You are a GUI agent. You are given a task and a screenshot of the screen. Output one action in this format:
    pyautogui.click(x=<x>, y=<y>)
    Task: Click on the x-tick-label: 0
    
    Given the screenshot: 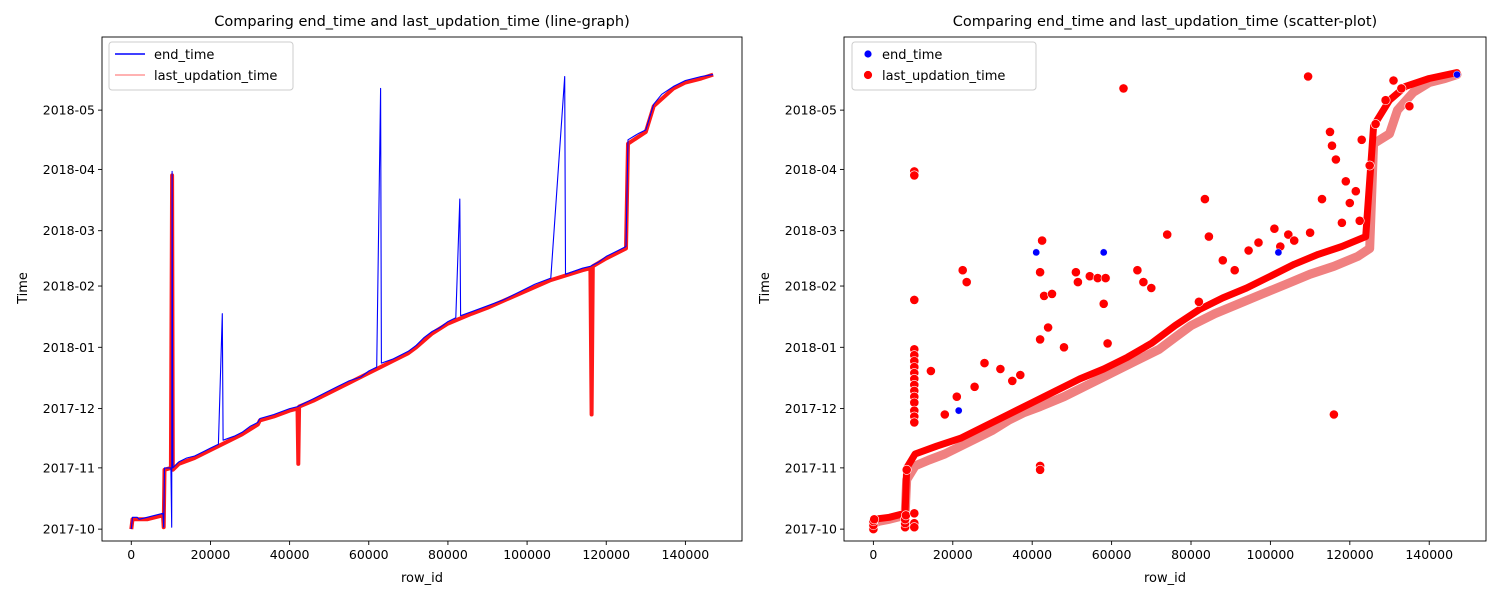 What is the action you would take?
    pyautogui.click(x=131, y=554)
    